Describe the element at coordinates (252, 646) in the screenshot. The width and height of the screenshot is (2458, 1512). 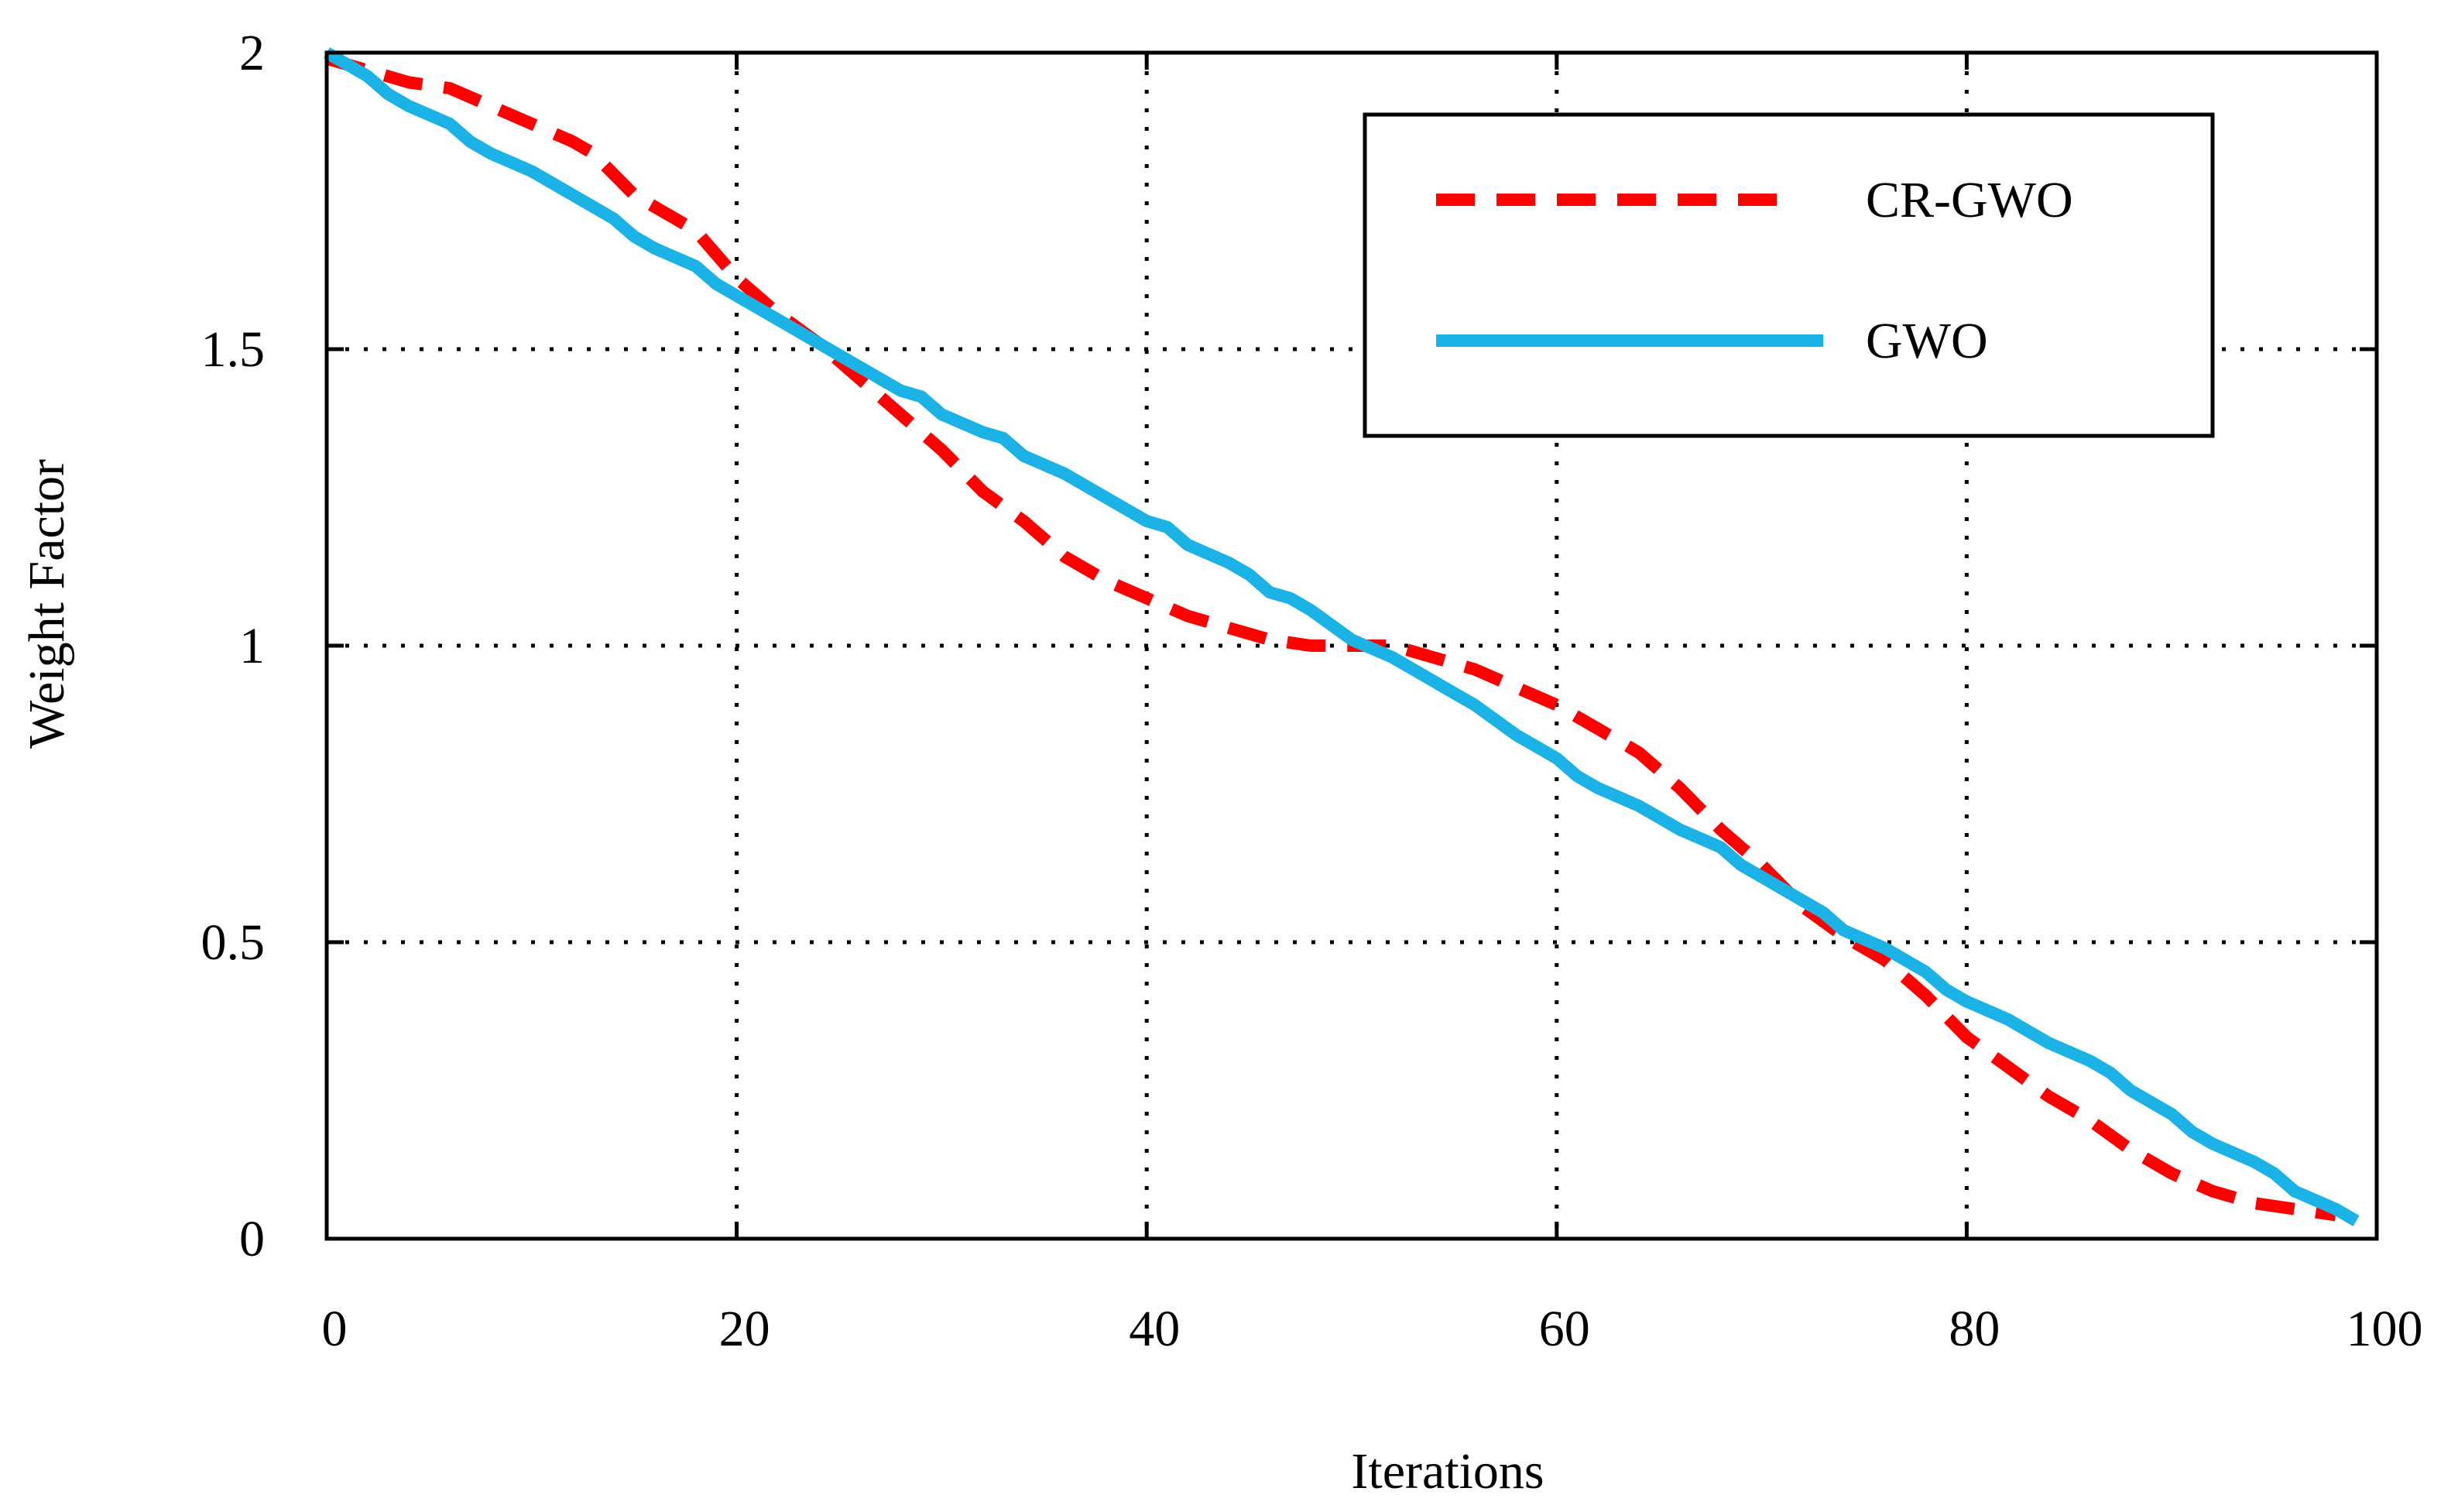
I see `y-tick-label: 1` at that location.